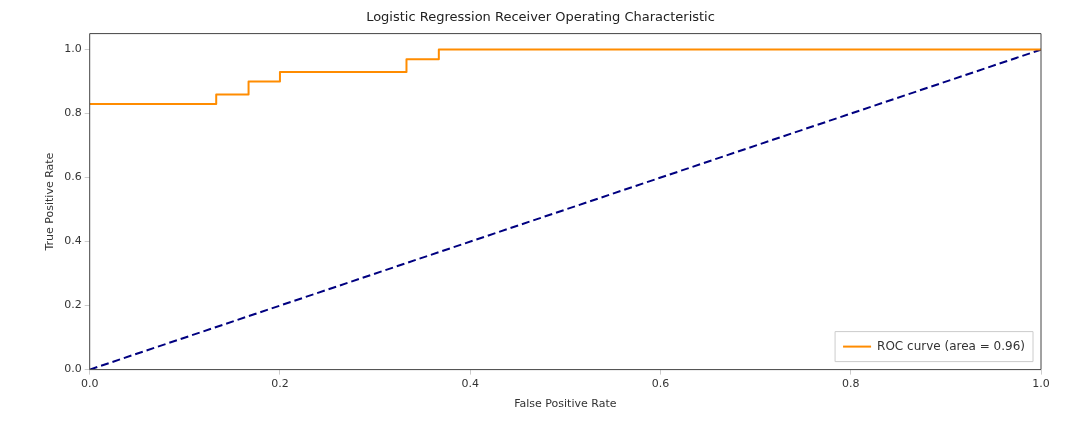 This screenshot has height=421, width=1071. I want to click on x-axis-title: False Positive Rate, so click(565, 404).